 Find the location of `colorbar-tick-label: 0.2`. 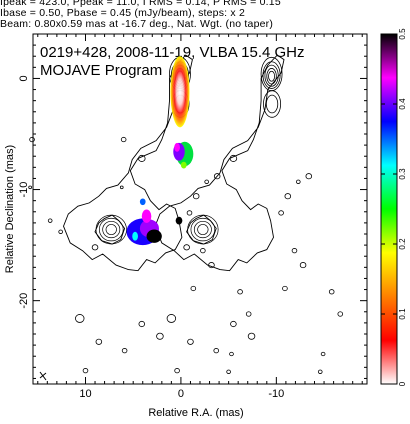

colorbar-tick-label: 0.2 is located at coordinates (402, 244).